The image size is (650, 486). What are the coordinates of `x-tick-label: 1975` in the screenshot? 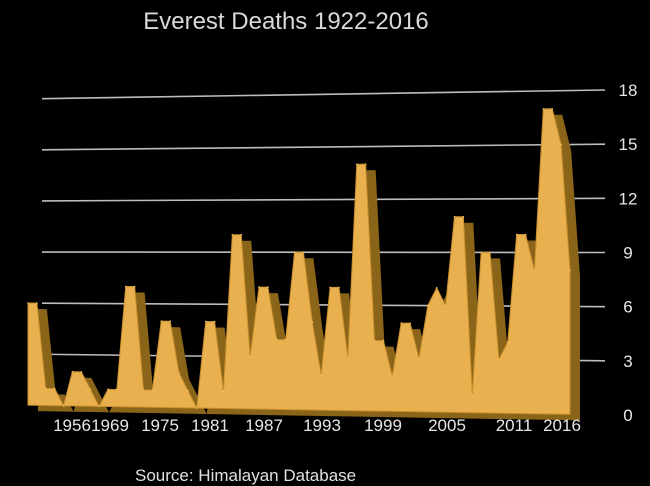 It's located at (160, 425).